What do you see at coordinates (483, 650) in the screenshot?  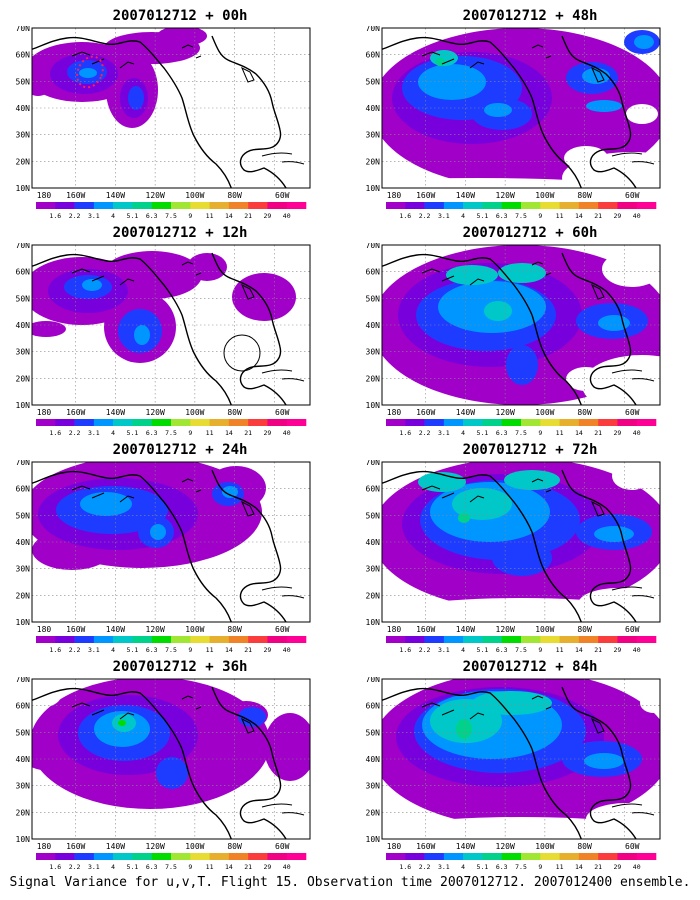 I see `colorbar-label: 5.1` at bounding box center [483, 650].